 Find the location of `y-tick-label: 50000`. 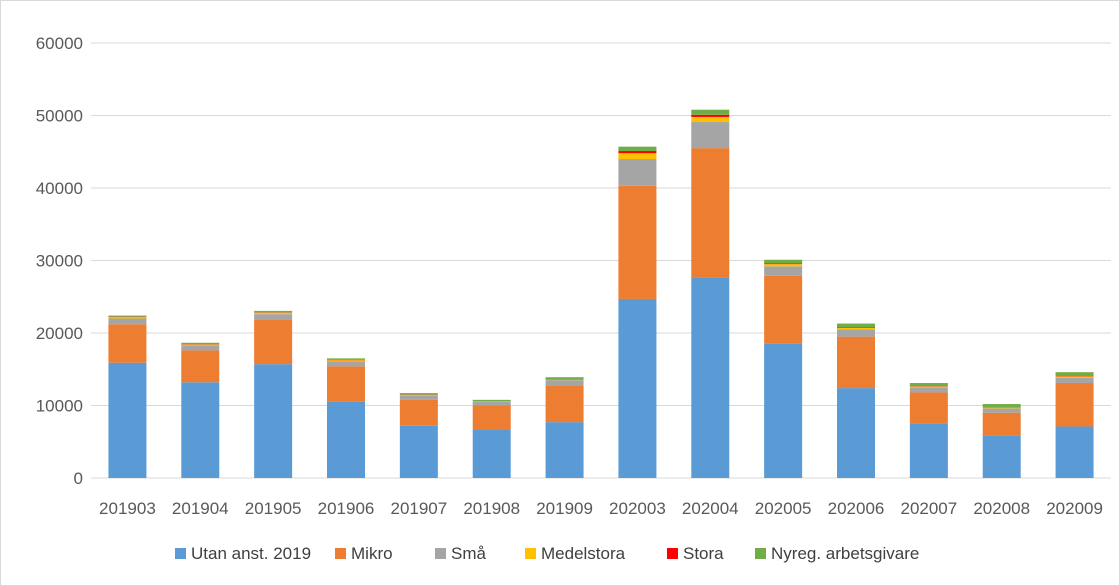

y-tick-label: 50000 is located at coordinates (59, 116).